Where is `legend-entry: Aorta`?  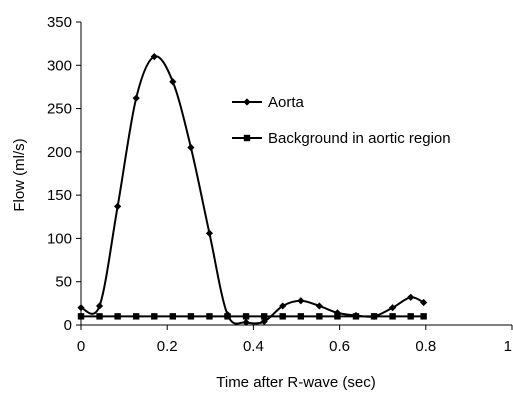
legend-entry: Aorta is located at coordinates (268, 102).